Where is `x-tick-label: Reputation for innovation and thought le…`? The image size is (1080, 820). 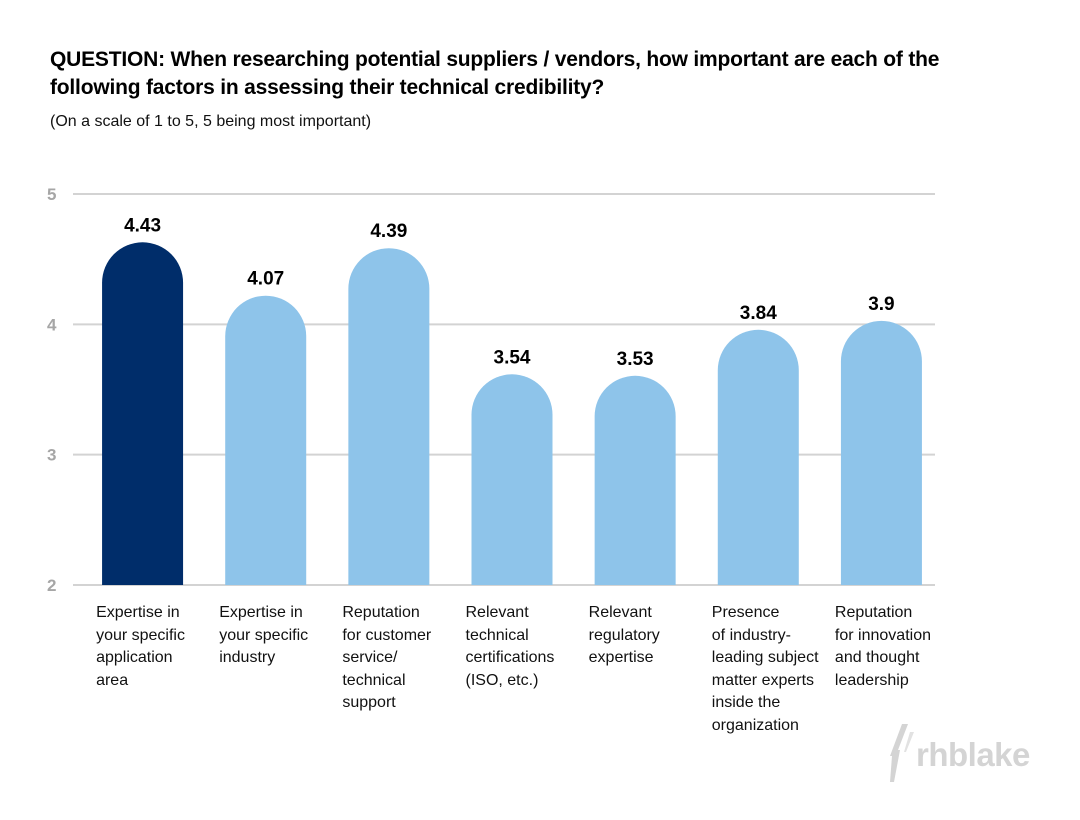 x-tick-label: Reputation for innovation and thought le… is located at coordinates (882, 646).